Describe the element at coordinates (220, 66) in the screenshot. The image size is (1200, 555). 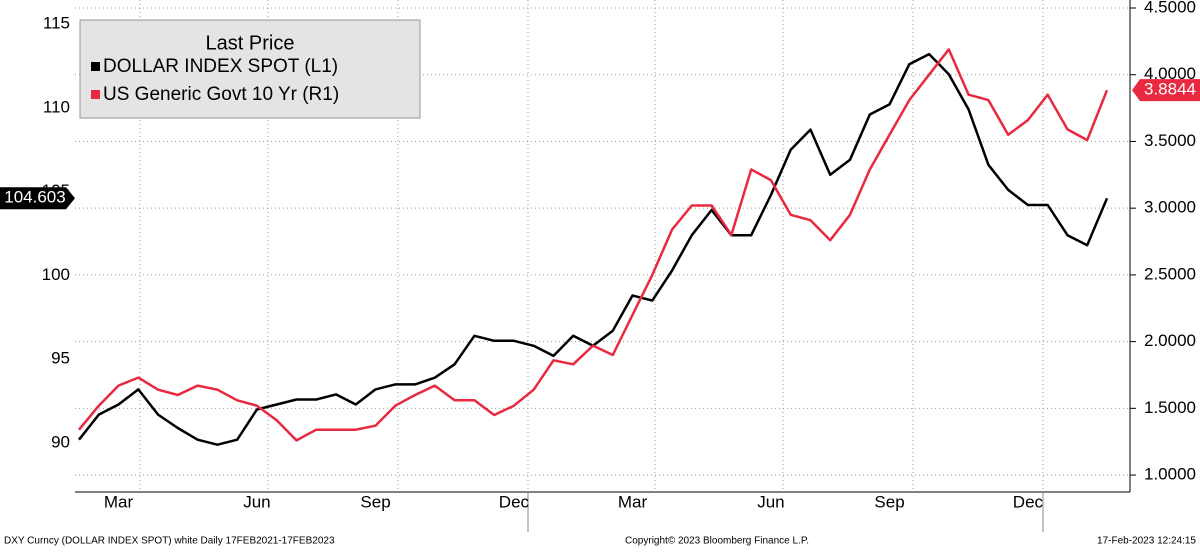
I see `legend-label: DOLLAR INDEX SPOT (L1)` at that location.